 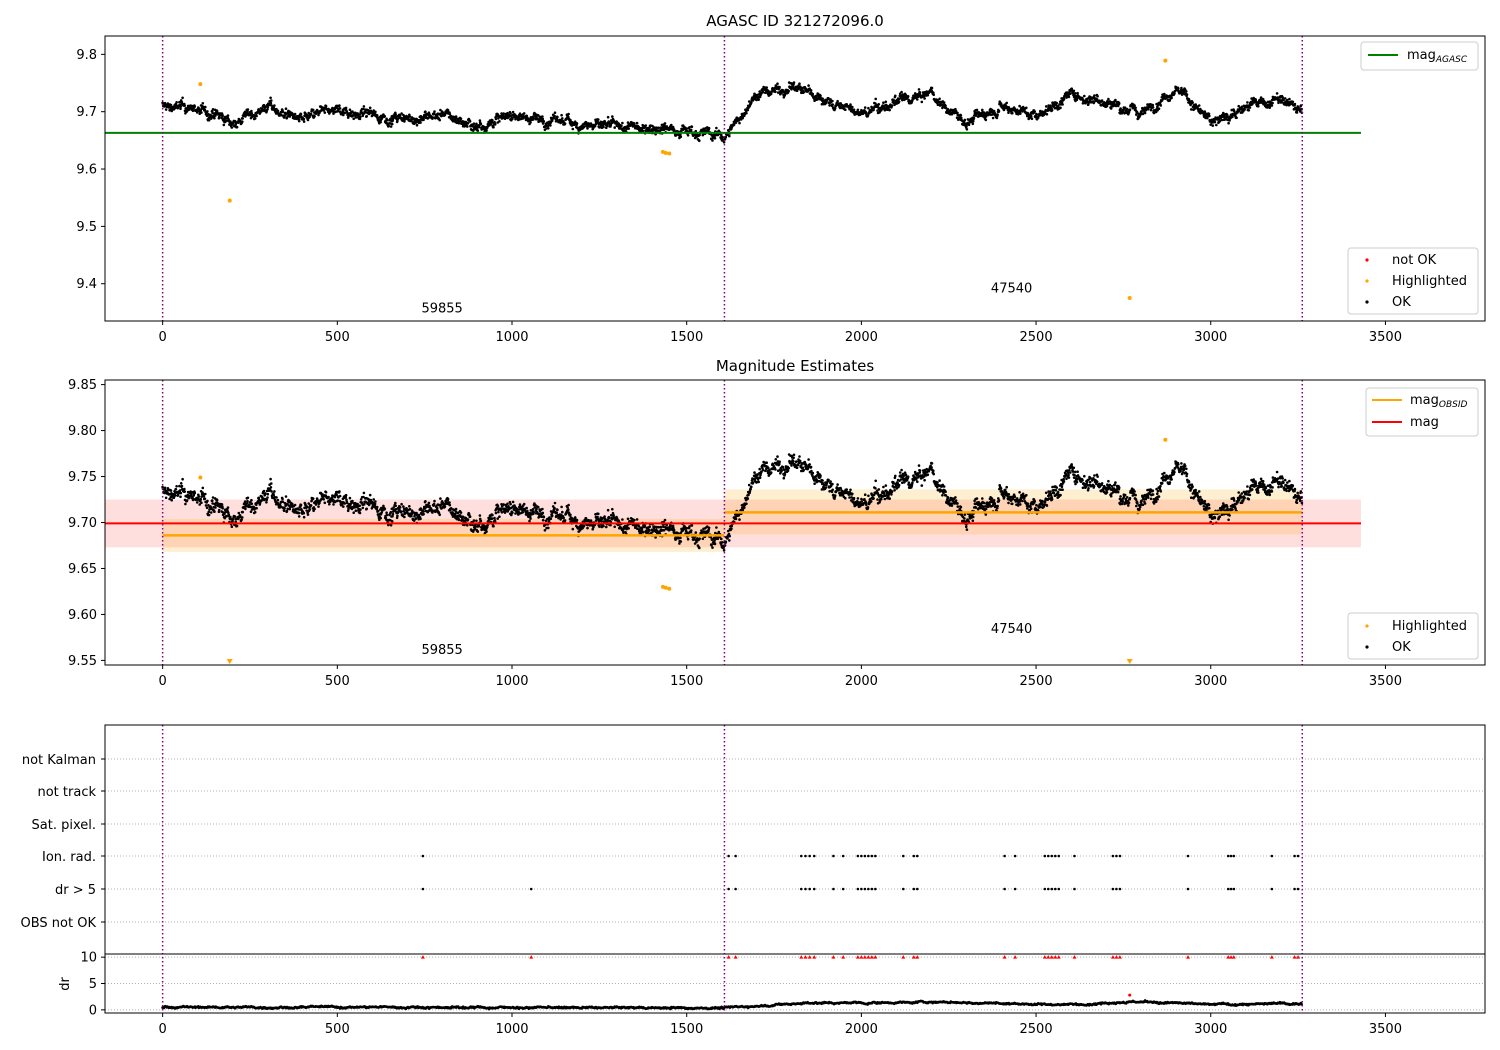 I want to click on x-tick-label: 2000, so click(x=861, y=337).